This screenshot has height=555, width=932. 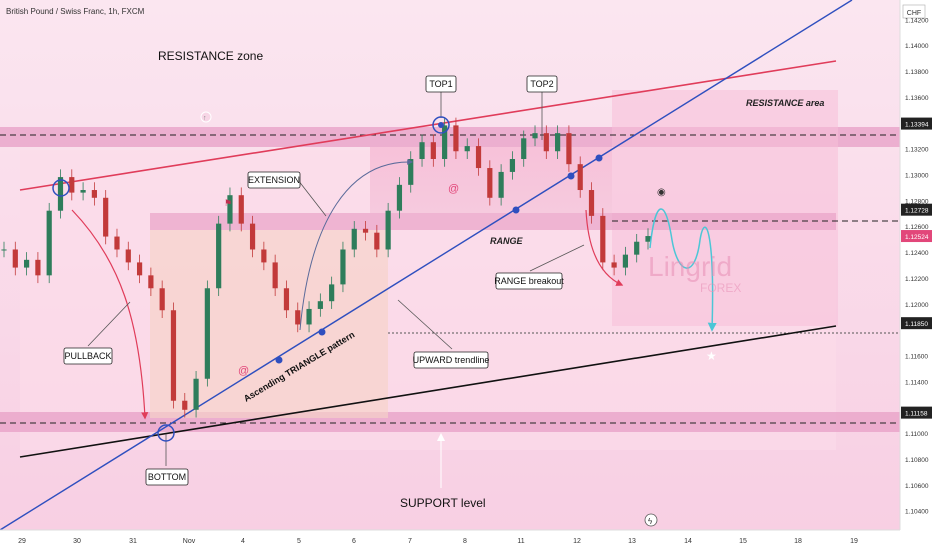 What do you see at coordinates (917, 486) in the screenshot?
I see `price-tick-label: 1.10600` at bounding box center [917, 486].